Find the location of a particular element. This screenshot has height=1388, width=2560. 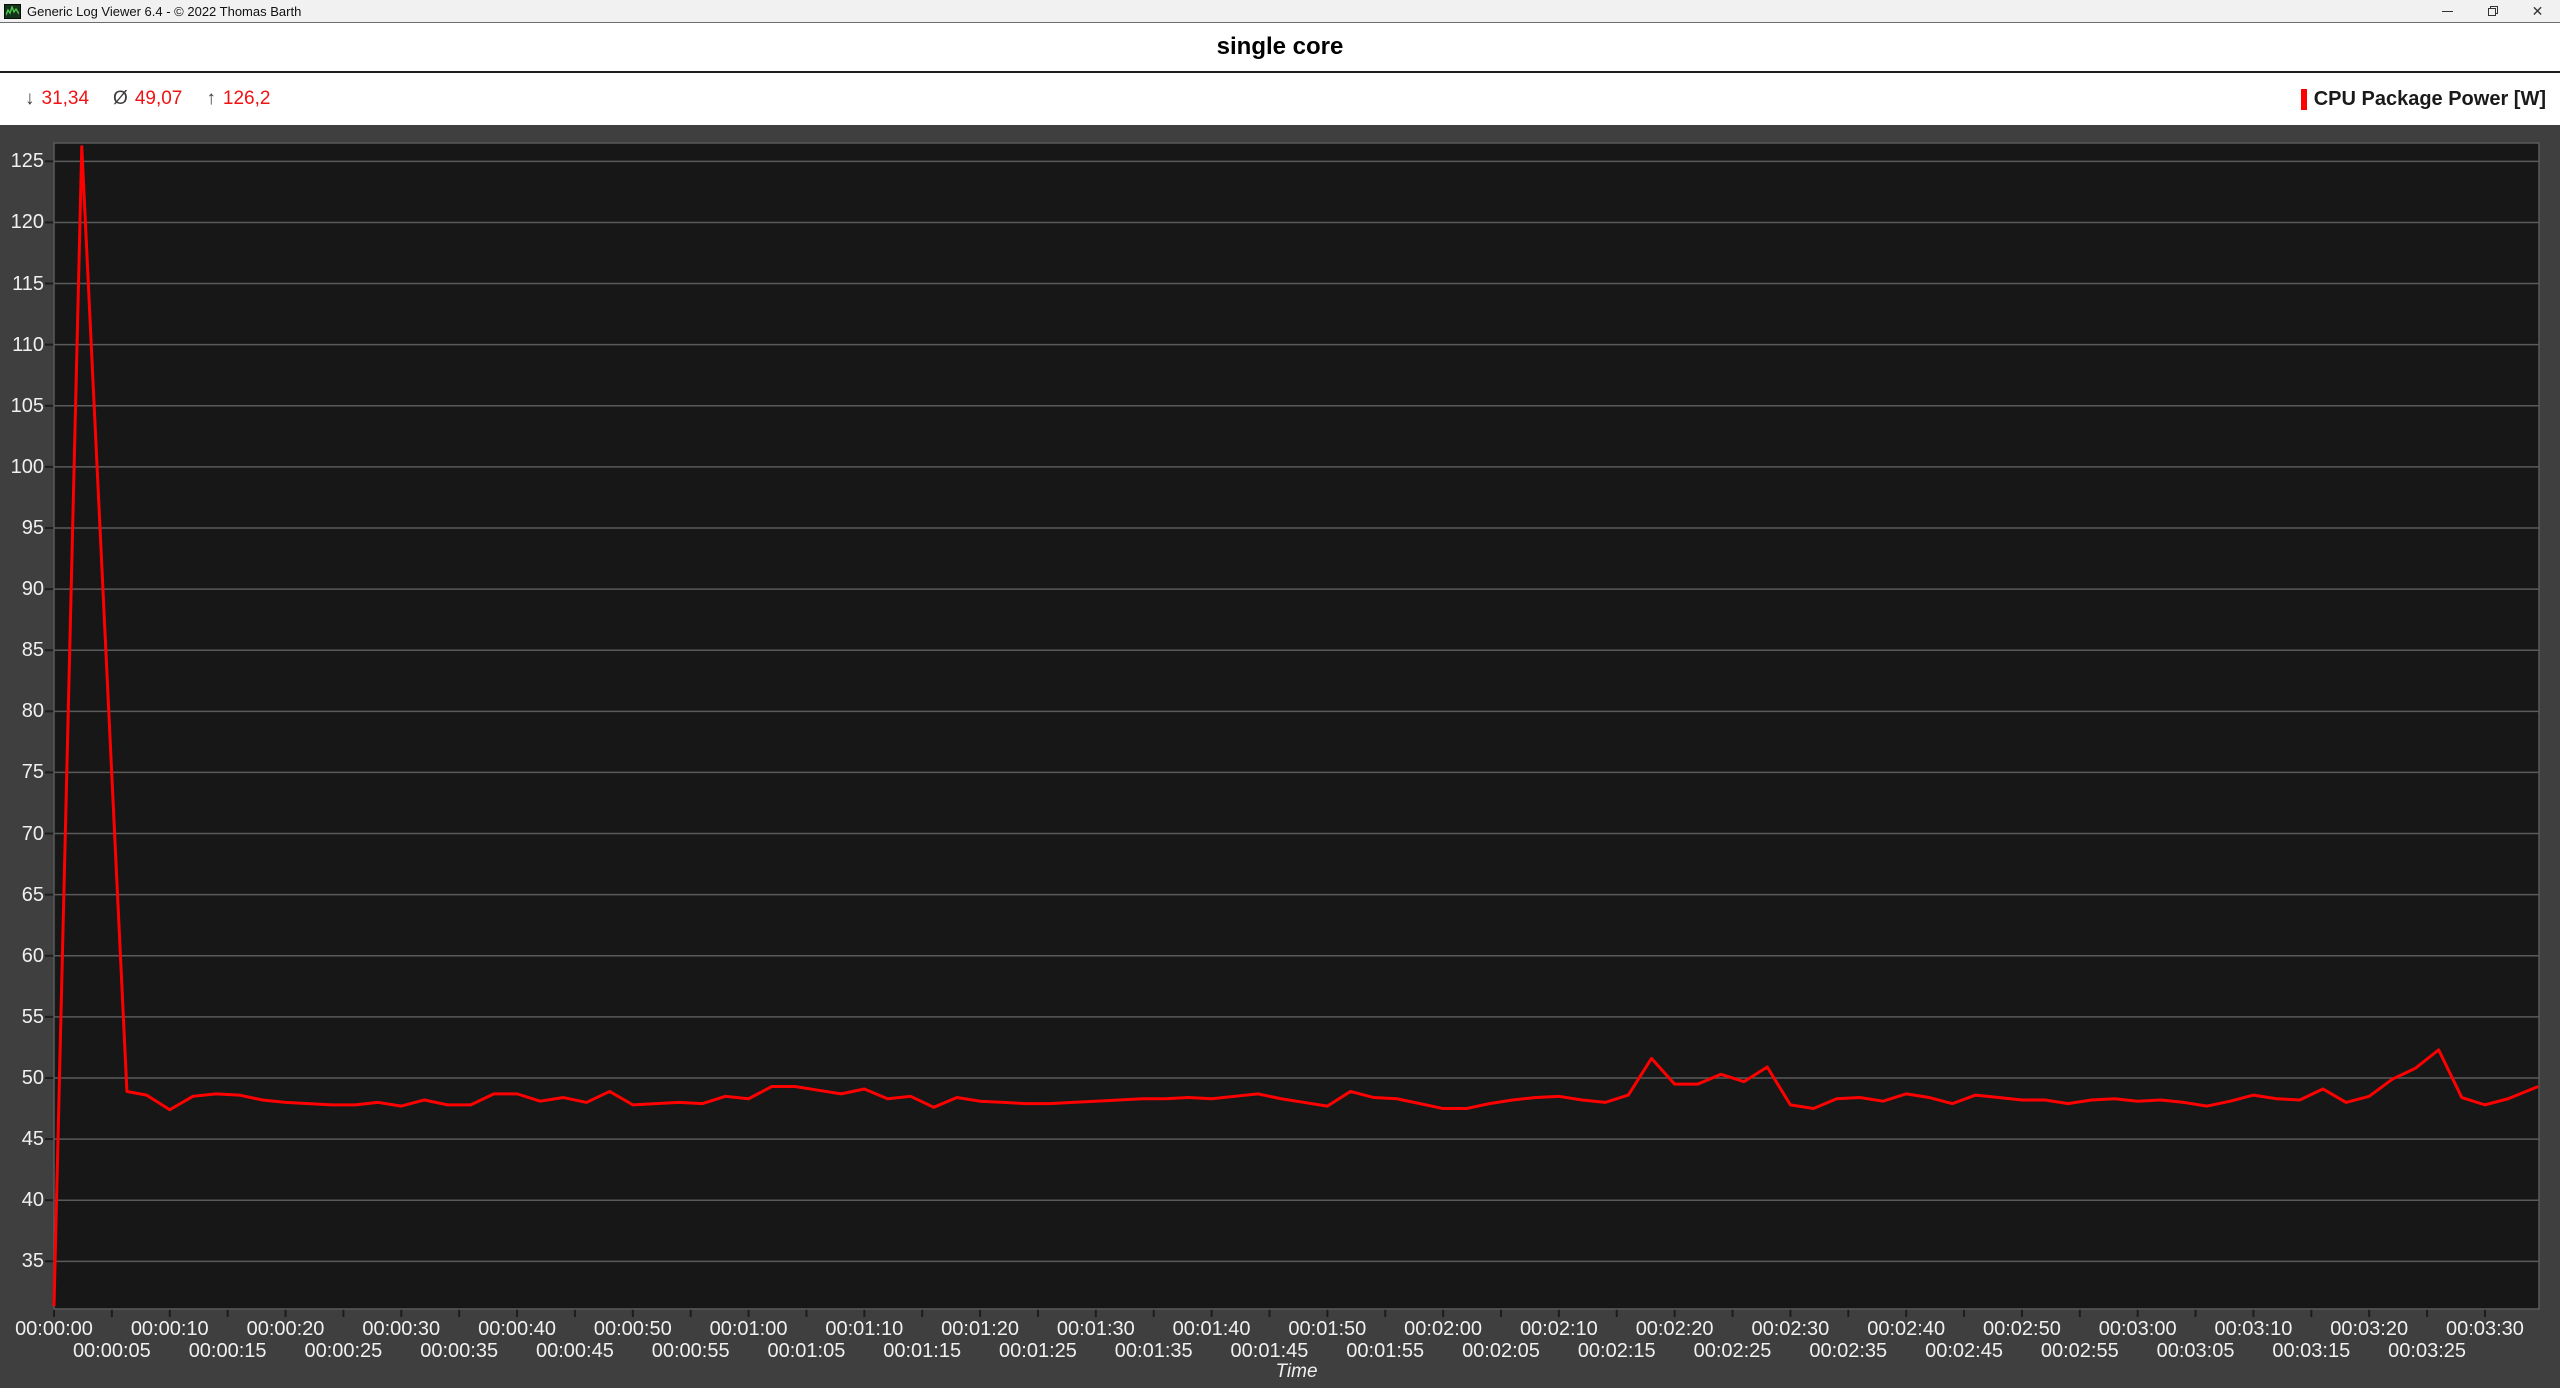

x-tick-label: 00:02:05 is located at coordinates (1501, 1351).